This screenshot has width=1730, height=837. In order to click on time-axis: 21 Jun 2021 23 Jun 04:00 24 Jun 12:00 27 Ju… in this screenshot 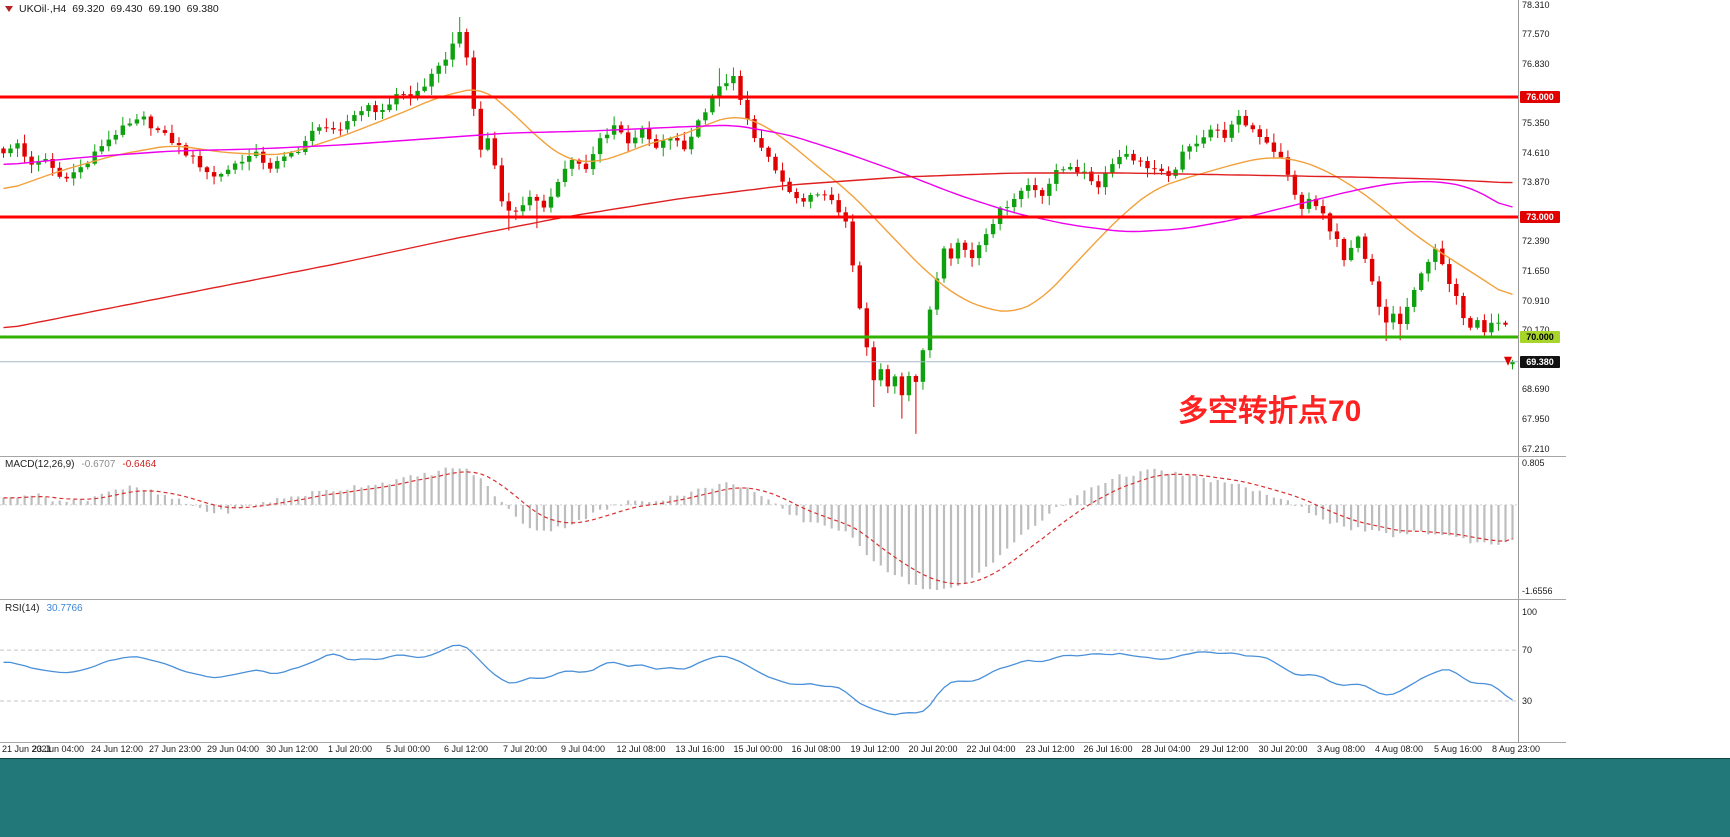, I will do `click(865, 750)`.